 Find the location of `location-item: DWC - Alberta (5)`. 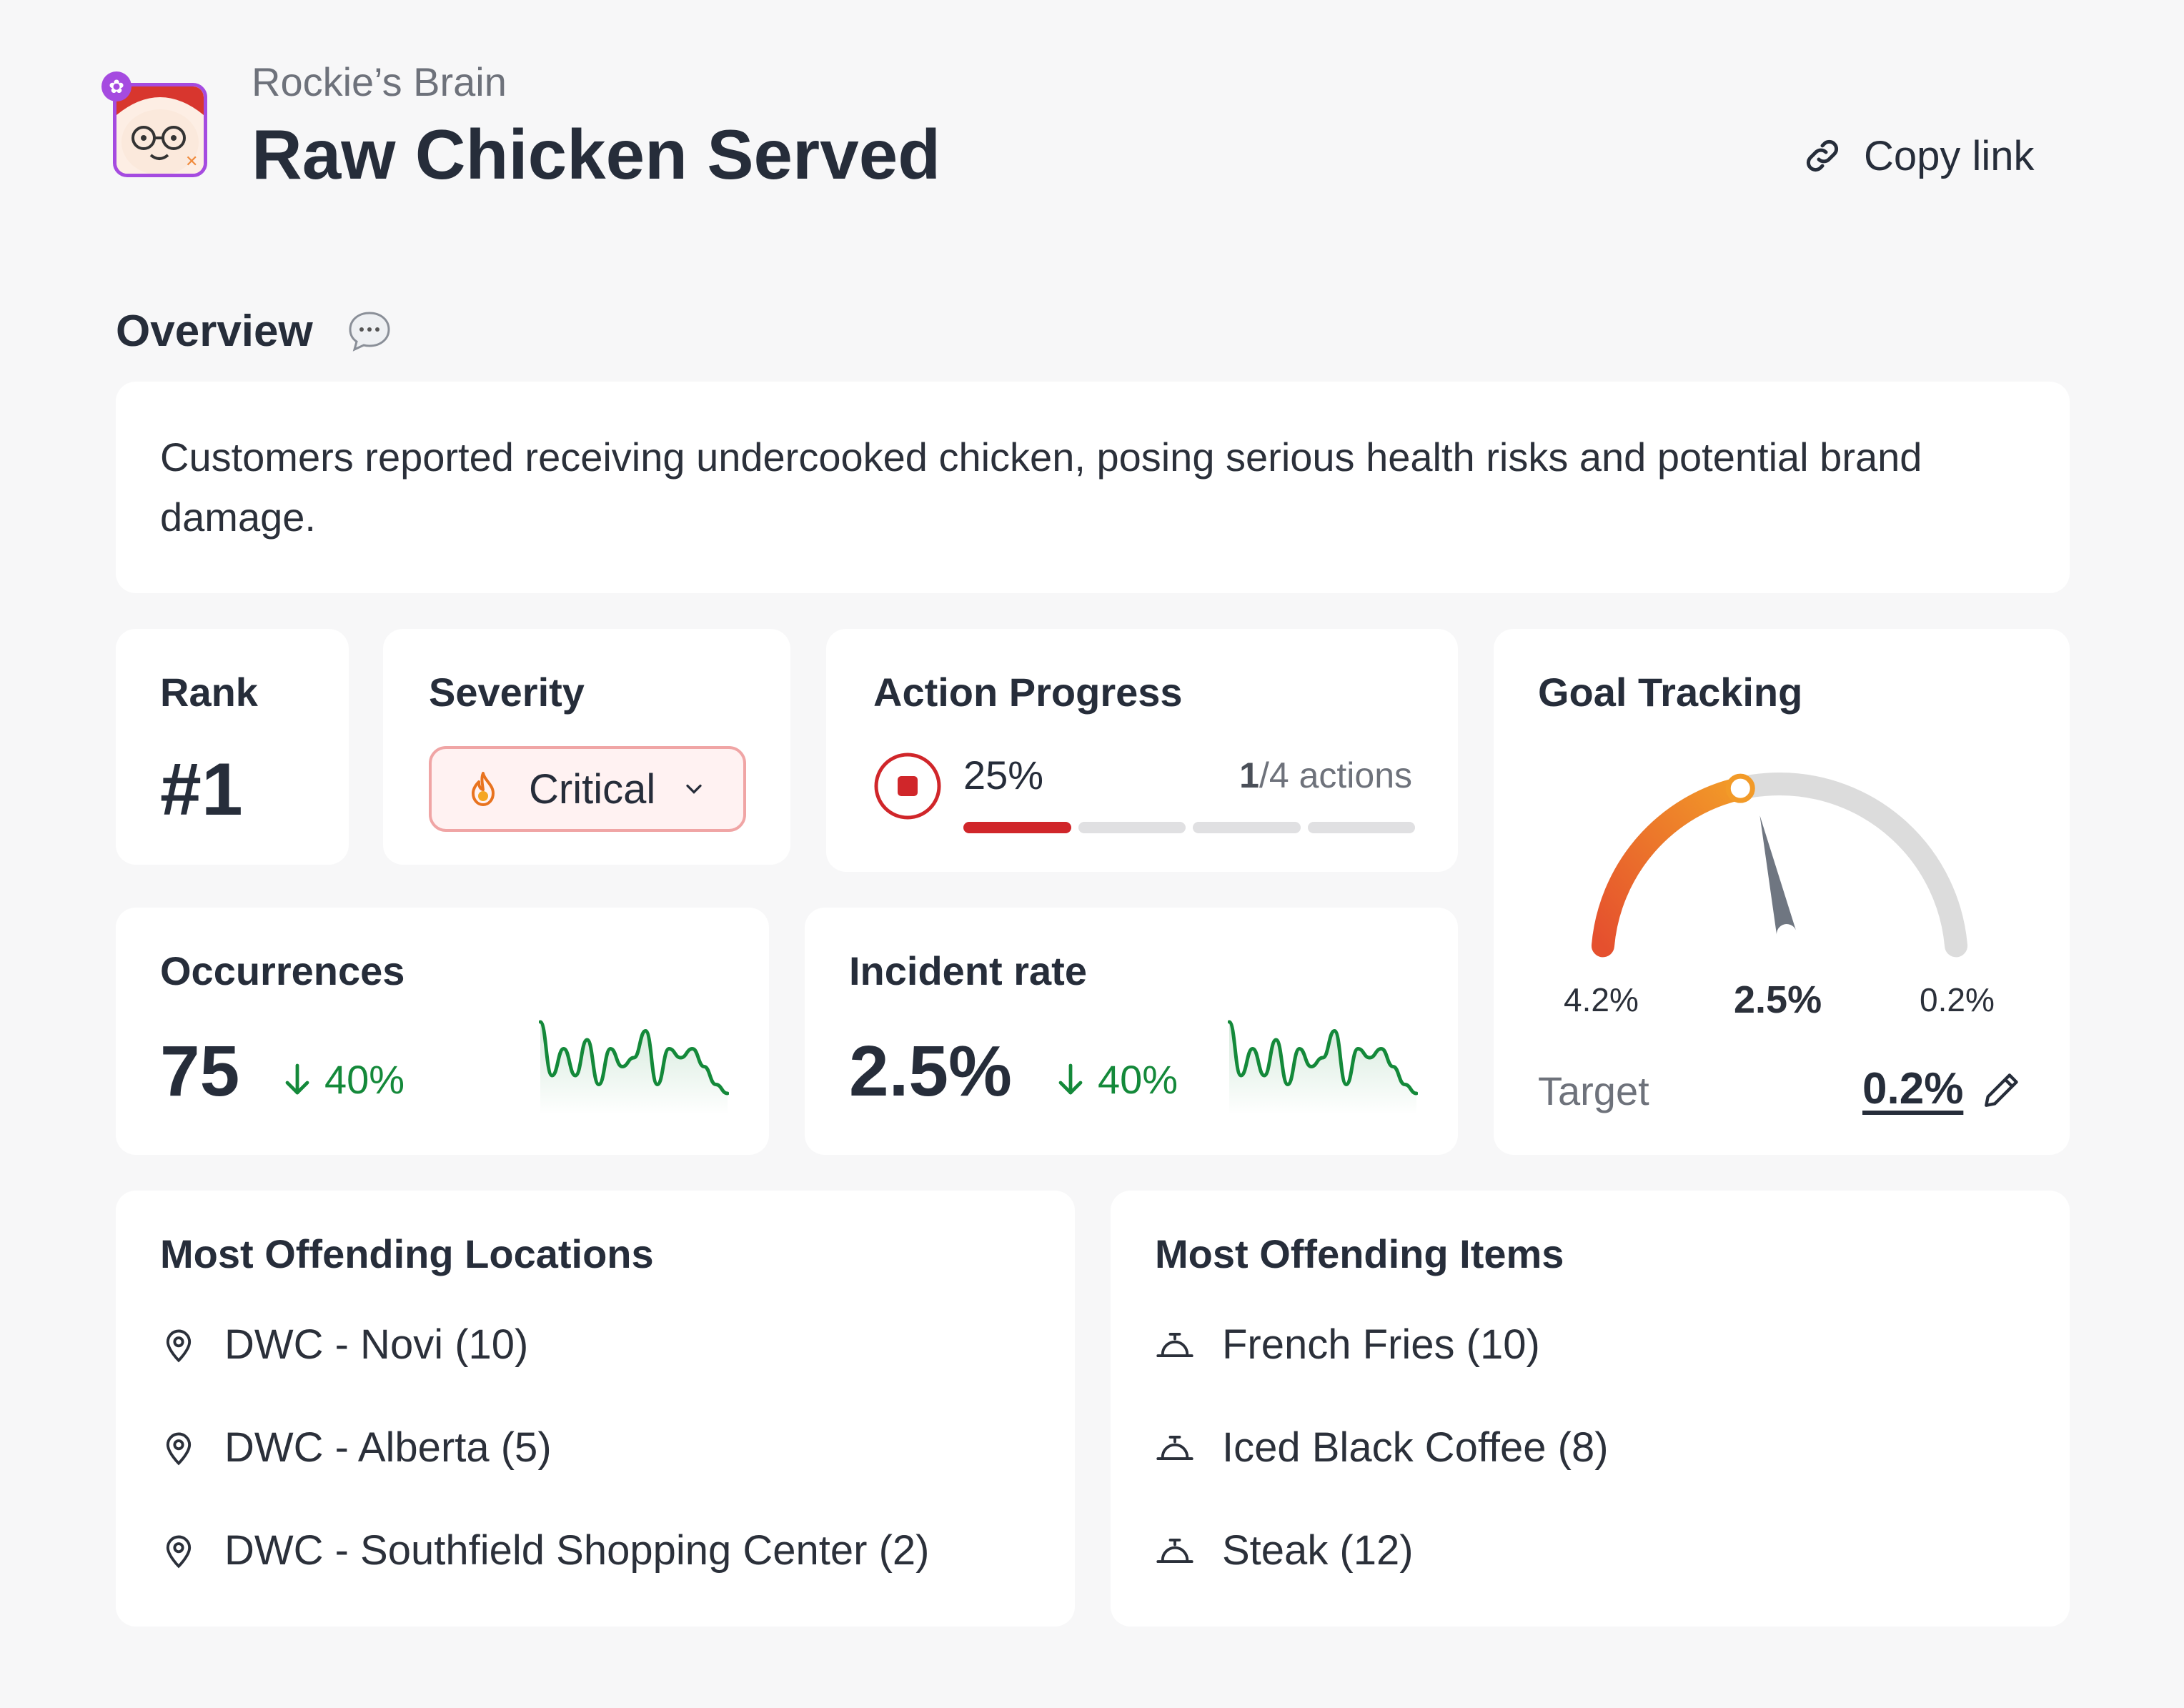

location-item: DWC - Alberta (5) is located at coordinates (356, 1448).